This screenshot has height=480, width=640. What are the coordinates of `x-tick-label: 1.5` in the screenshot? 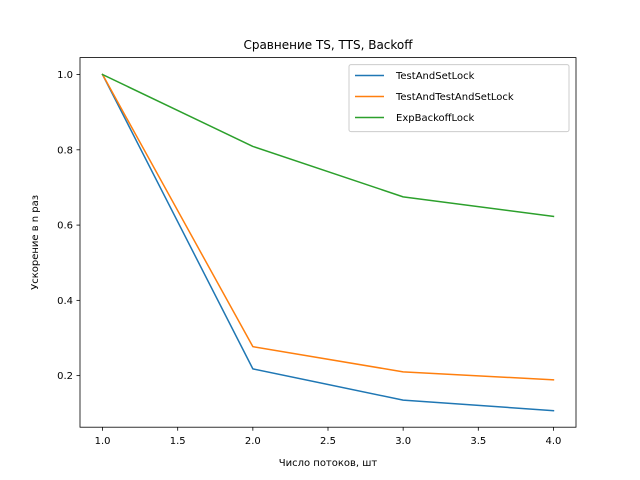 It's located at (178, 441).